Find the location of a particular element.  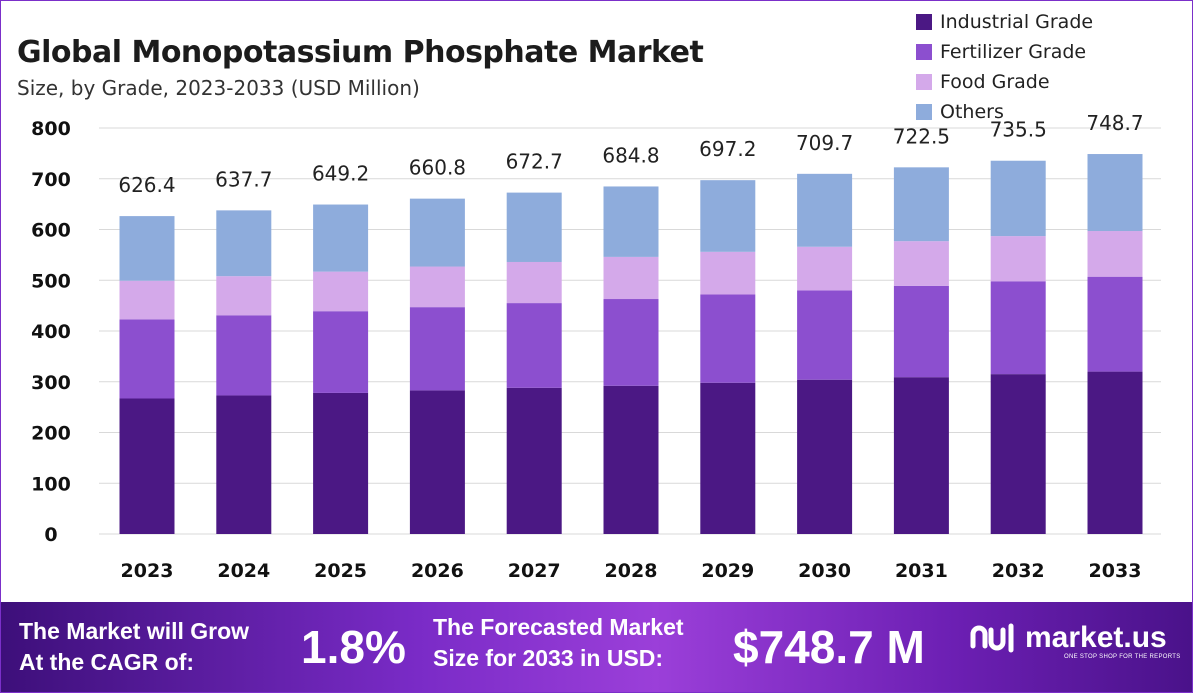

legend-label-others: Others is located at coordinates (972, 112).